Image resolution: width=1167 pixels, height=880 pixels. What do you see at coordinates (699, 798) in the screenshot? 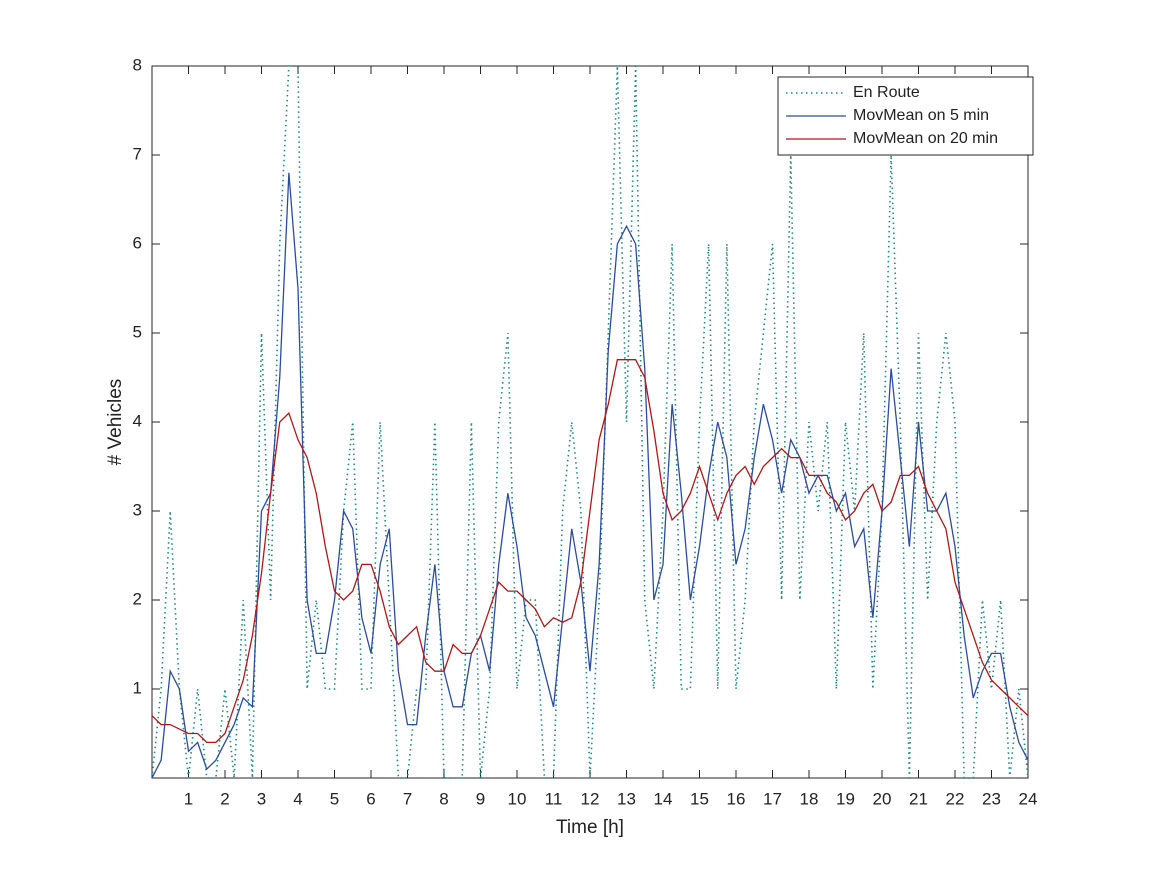
I see `x-tick-label: 15` at bounding box center [699, 798].